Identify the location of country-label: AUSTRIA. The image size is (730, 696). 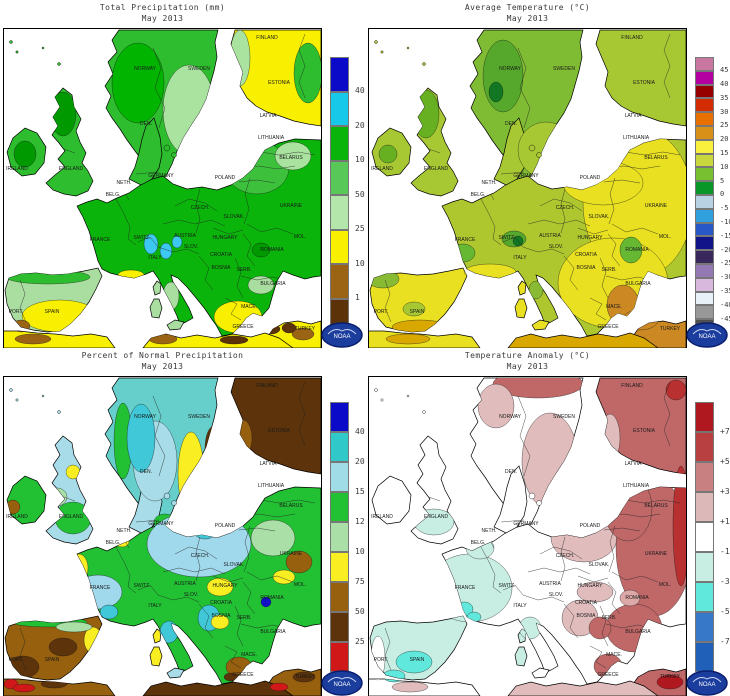
(185, 236).